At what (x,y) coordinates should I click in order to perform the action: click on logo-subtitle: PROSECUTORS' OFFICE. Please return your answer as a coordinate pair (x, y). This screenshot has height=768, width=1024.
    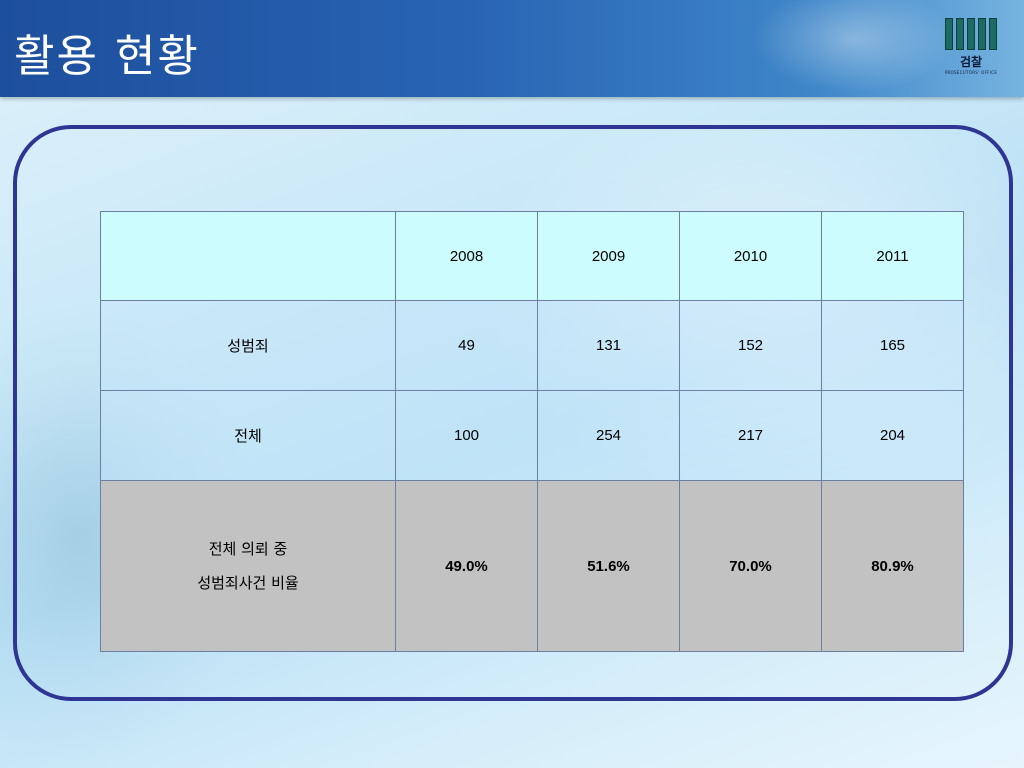
    Looking at the image, I should click on (971, 72).